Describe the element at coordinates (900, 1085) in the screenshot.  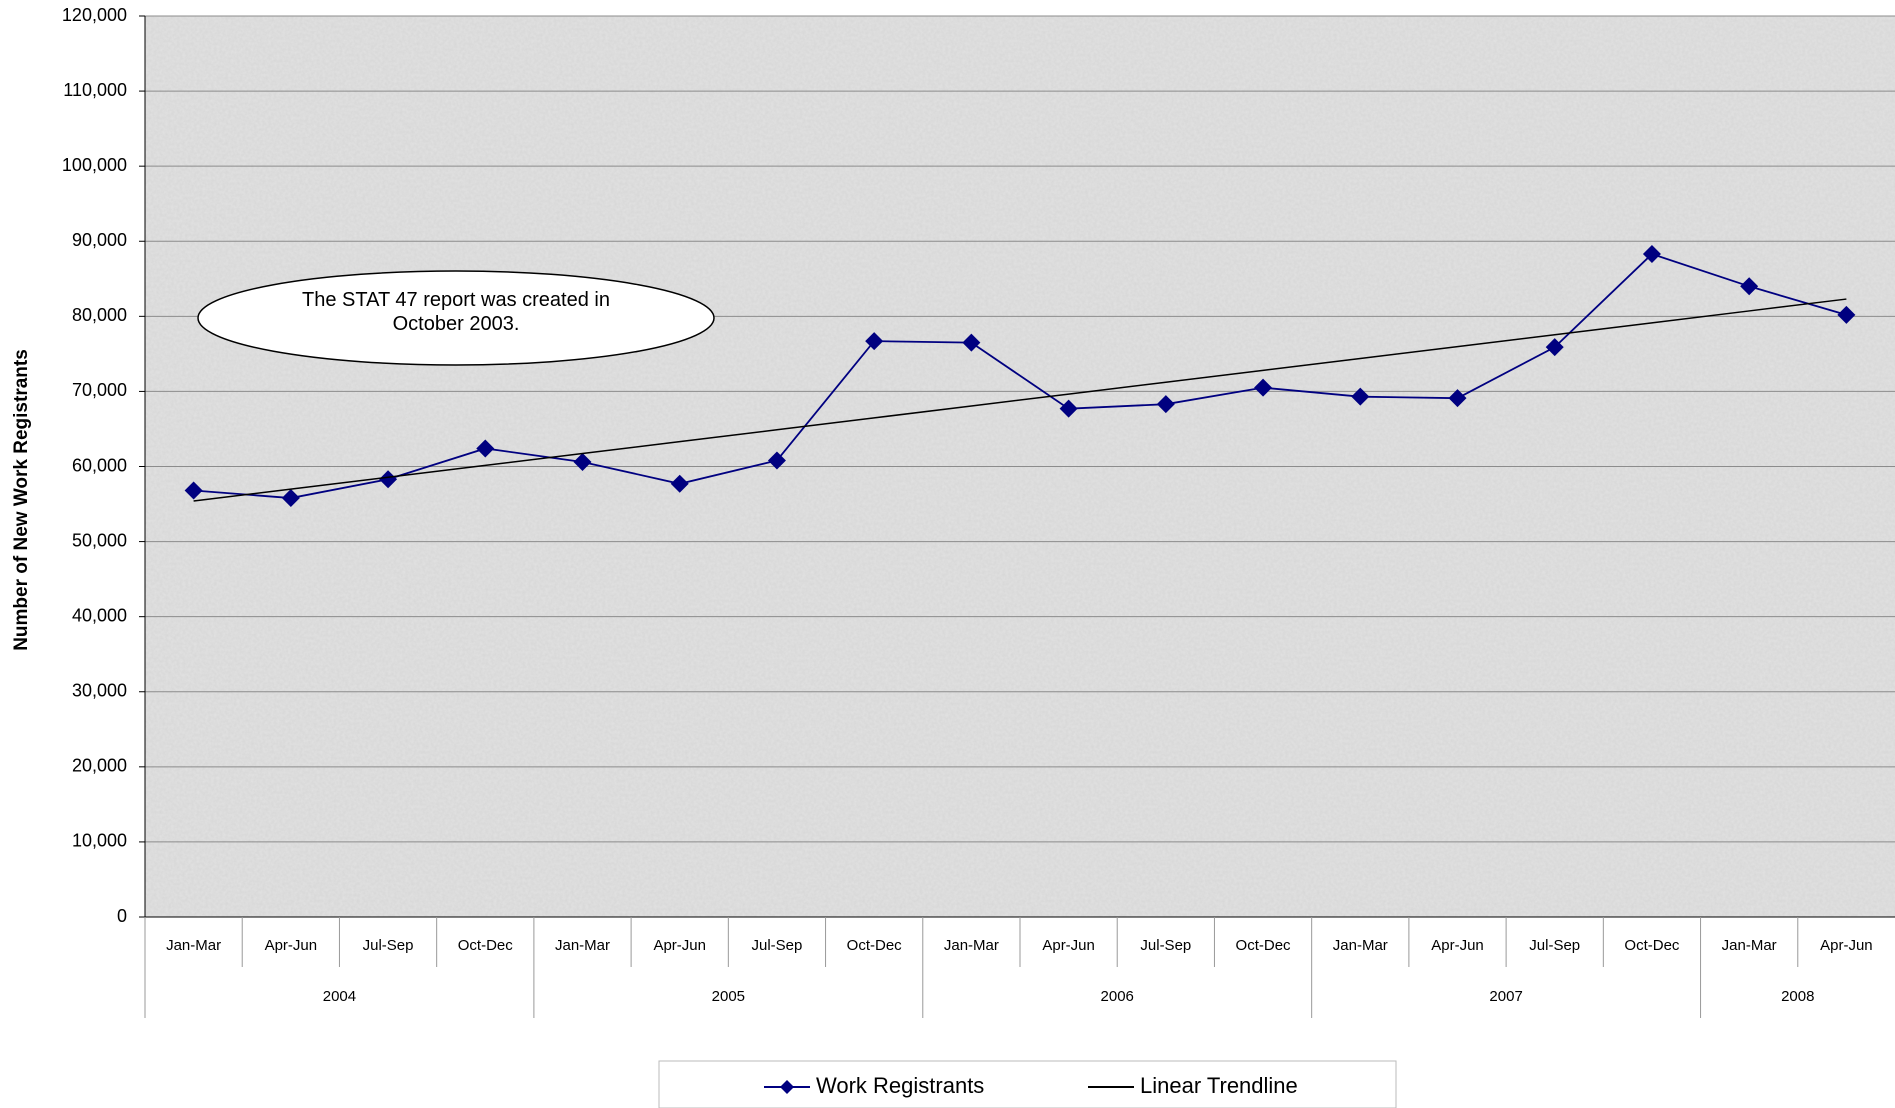
I see `legend-label: Work Registrants` at that location.